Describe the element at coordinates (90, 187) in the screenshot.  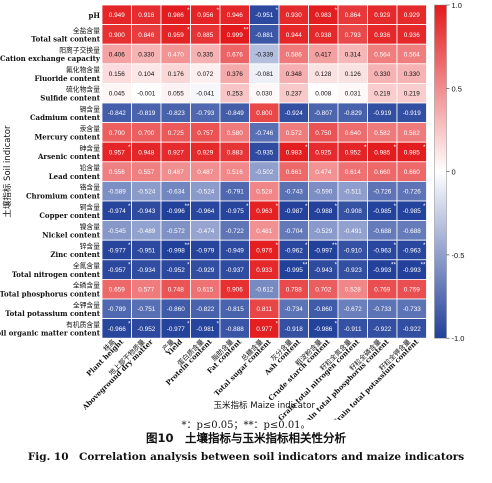
I see `row-label-chinese: 铬含量` at that location.